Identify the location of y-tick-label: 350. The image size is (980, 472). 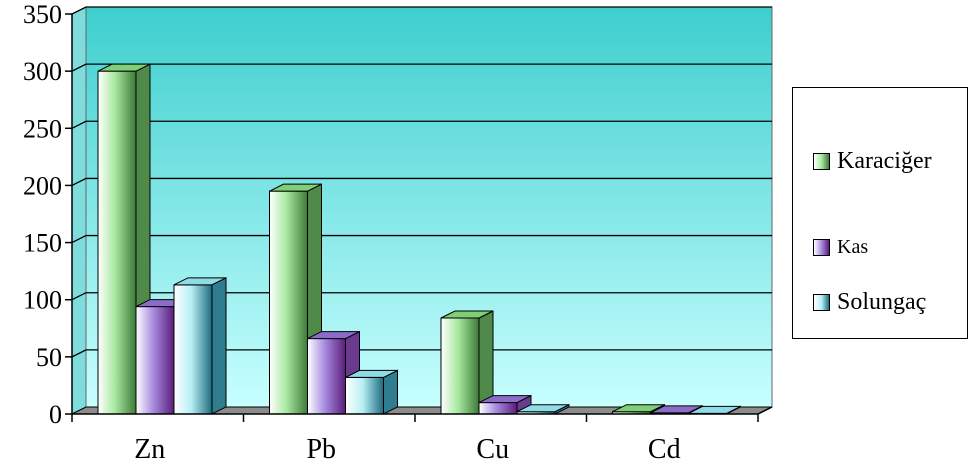
(42, 14).